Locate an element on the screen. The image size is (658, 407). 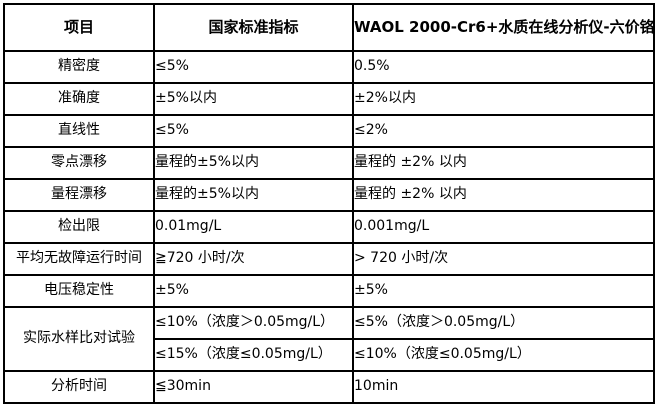
row-label: 分析时间 is located at coordinates (79, 387).